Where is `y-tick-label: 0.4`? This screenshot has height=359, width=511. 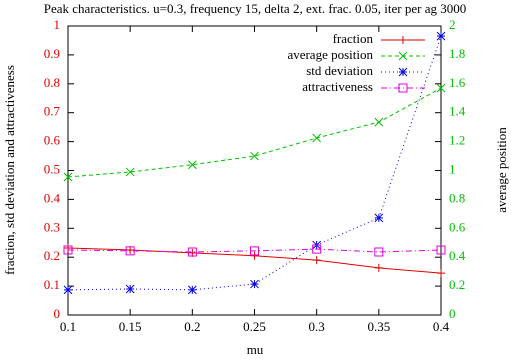 y-tick-label: 0.4 is located at coordinates (52, 197).